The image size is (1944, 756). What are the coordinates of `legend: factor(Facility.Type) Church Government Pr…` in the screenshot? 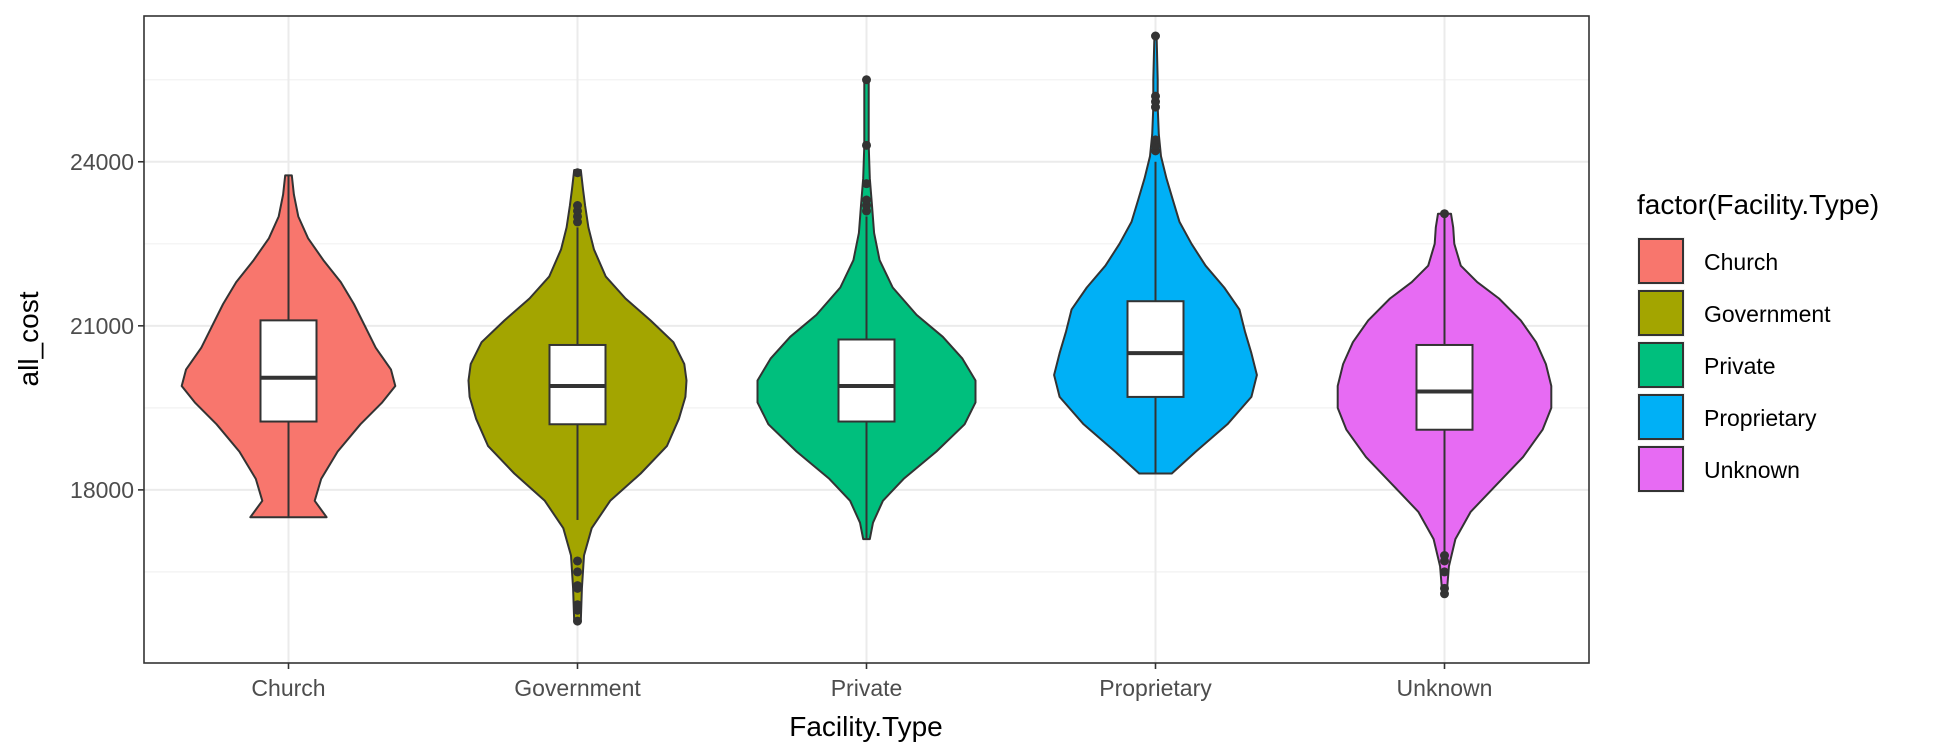 It's located at (1758, 341).